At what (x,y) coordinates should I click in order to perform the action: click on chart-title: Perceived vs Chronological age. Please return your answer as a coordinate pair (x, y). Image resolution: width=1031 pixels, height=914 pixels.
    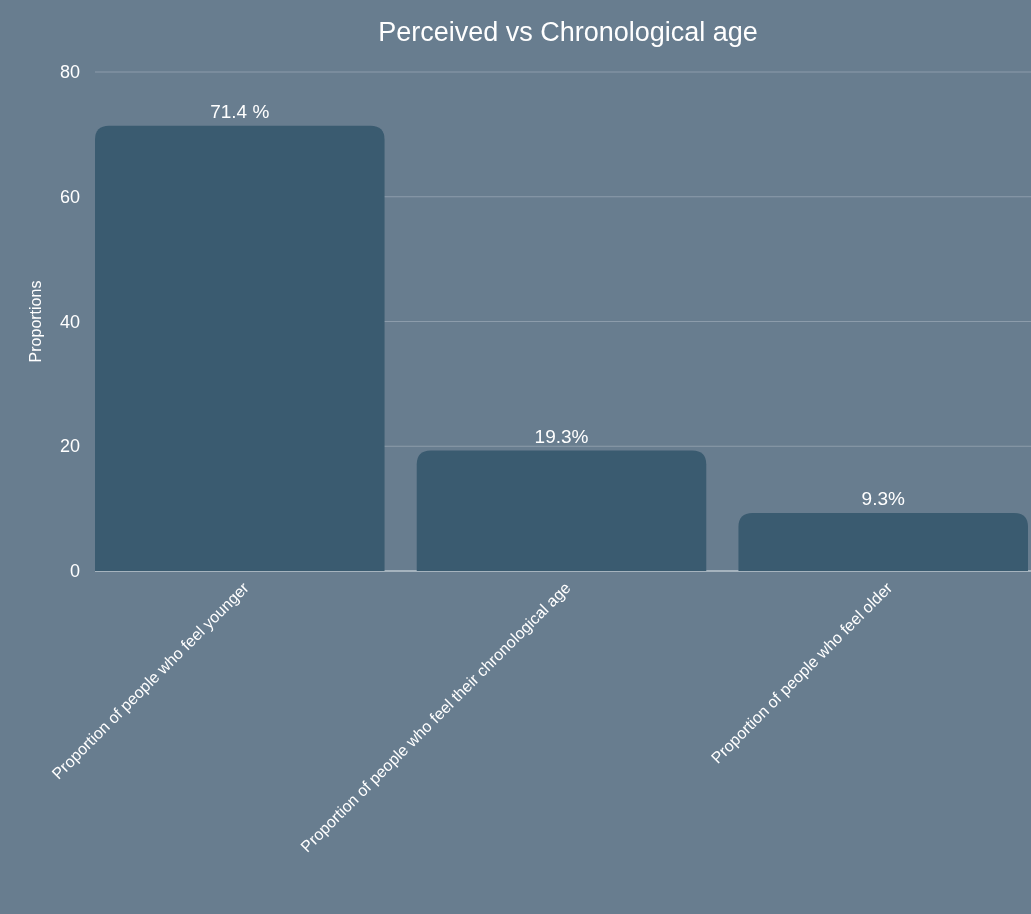
    Looking at the image, I should click on (568, 32).